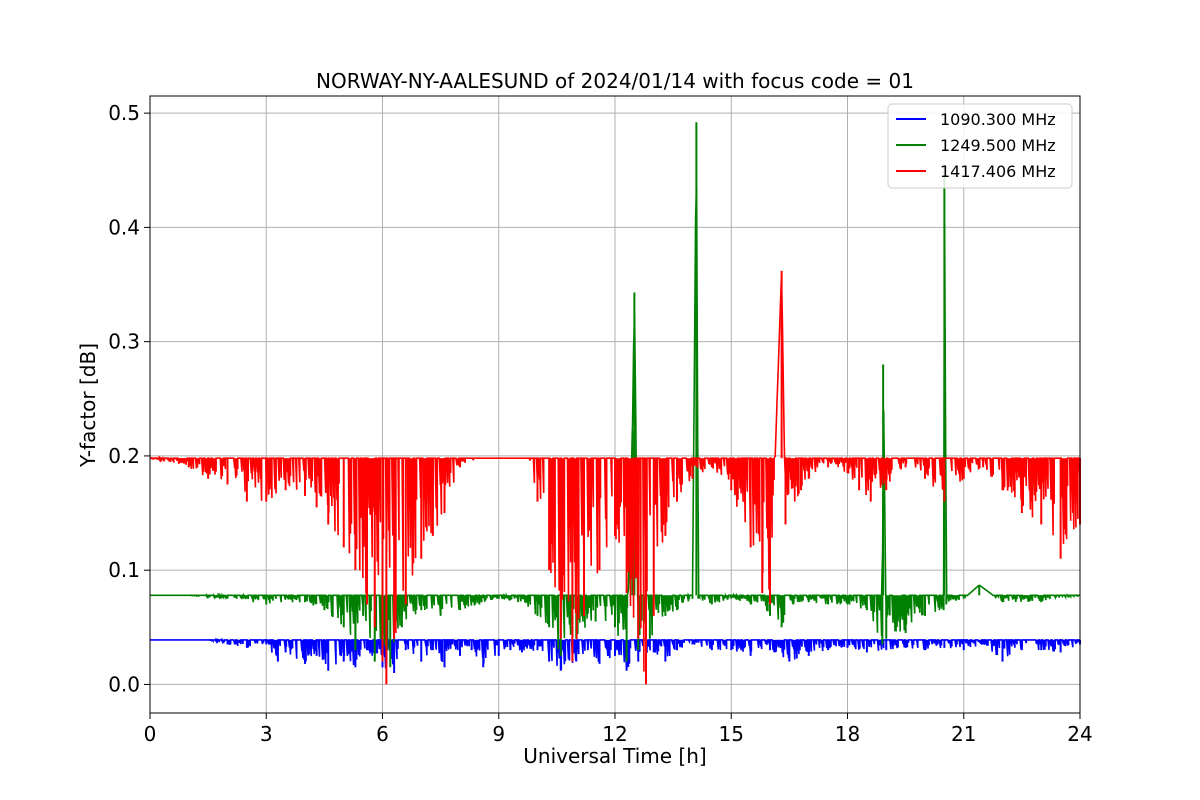 This screenshot has height=800, width=1200. Describe the element at coordinates (1079, 734) in the screenshot. I see `x-tick-label: 24` at that location.